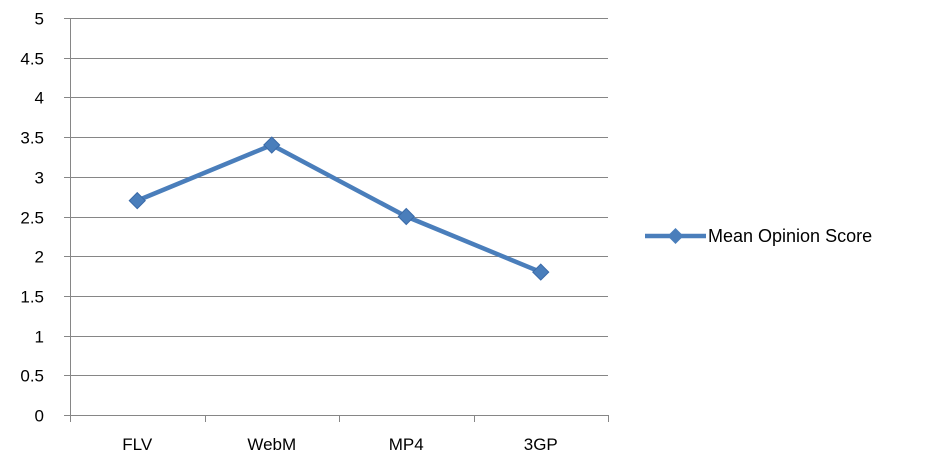  I want to click on y-tick-label: 1, so click(39, 337).